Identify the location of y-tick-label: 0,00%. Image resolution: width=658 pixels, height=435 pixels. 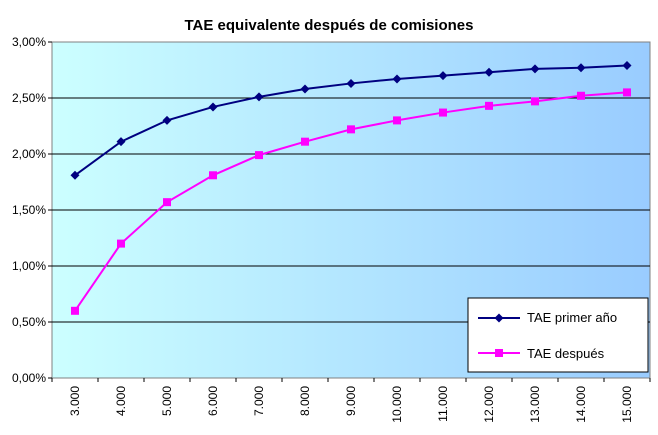
(29, 378).